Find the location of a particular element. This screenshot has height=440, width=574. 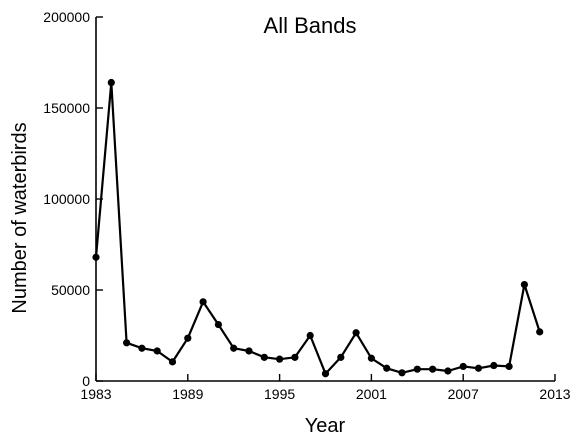

x-tick-label: 2001 is located at coordinates (371, 394).